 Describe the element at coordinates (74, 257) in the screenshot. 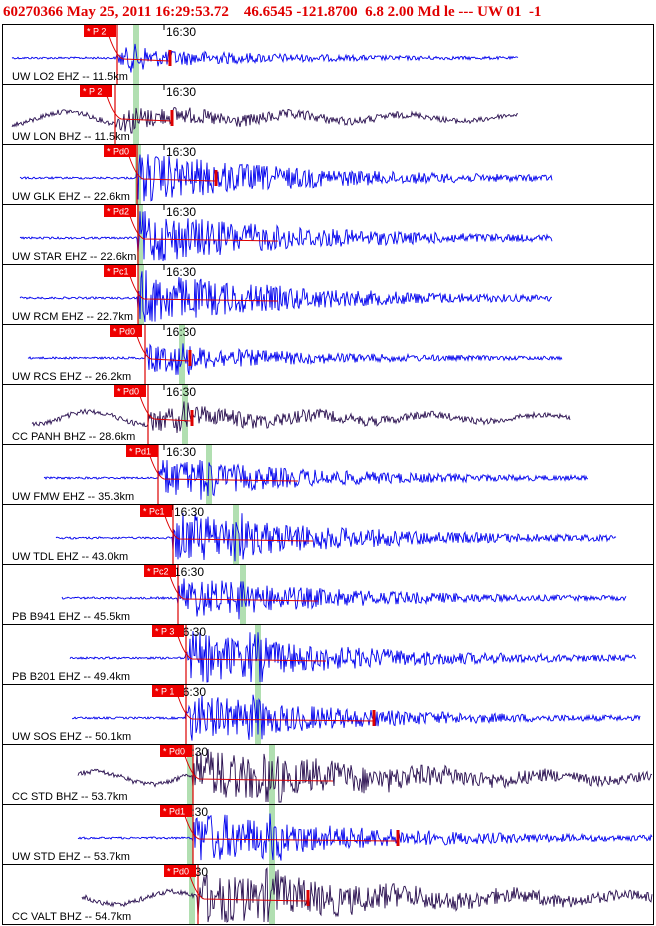

I see `station-label: UW STAR EHZ -- 22.6km` at that location.